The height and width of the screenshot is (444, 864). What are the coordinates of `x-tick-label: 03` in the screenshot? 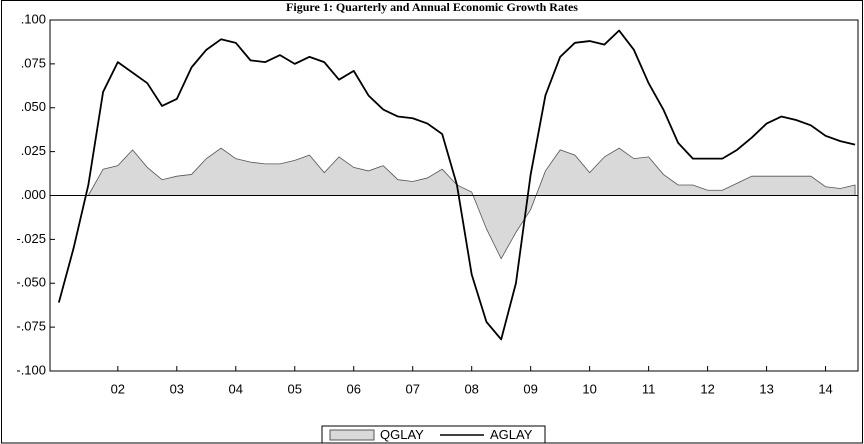 It's located at (177, 388).